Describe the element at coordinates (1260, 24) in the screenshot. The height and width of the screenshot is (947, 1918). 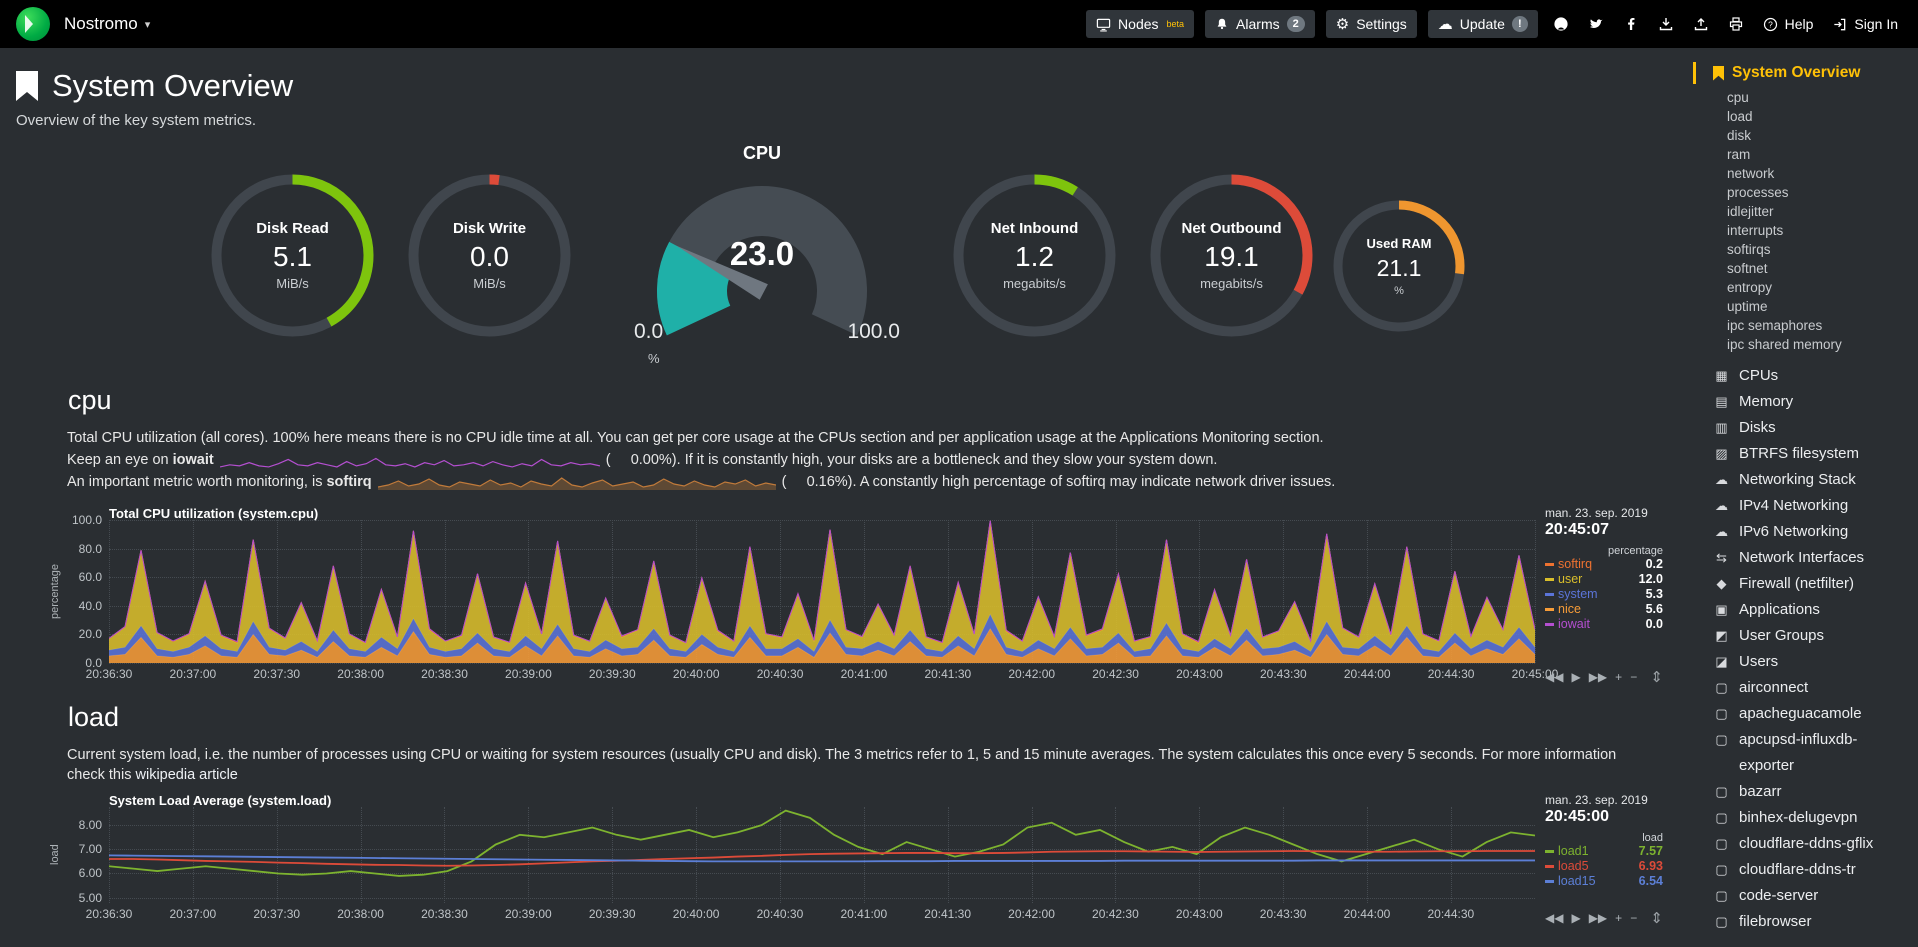
I see `alarms-button: Alarms 2` at that location.